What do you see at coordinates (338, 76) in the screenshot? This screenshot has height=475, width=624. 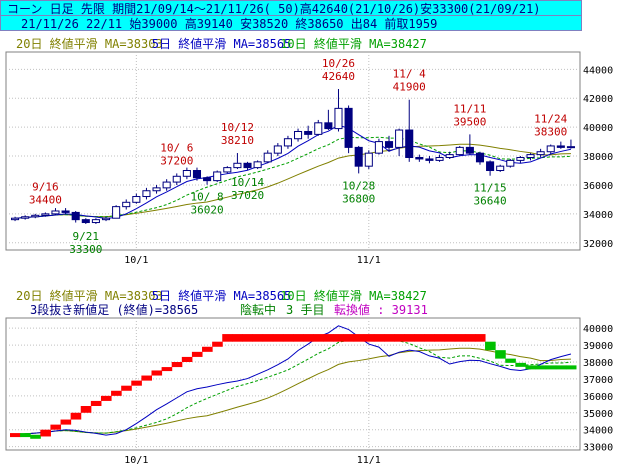 I see `price-annotation-value: 42640` at bounding box center [338, 76].